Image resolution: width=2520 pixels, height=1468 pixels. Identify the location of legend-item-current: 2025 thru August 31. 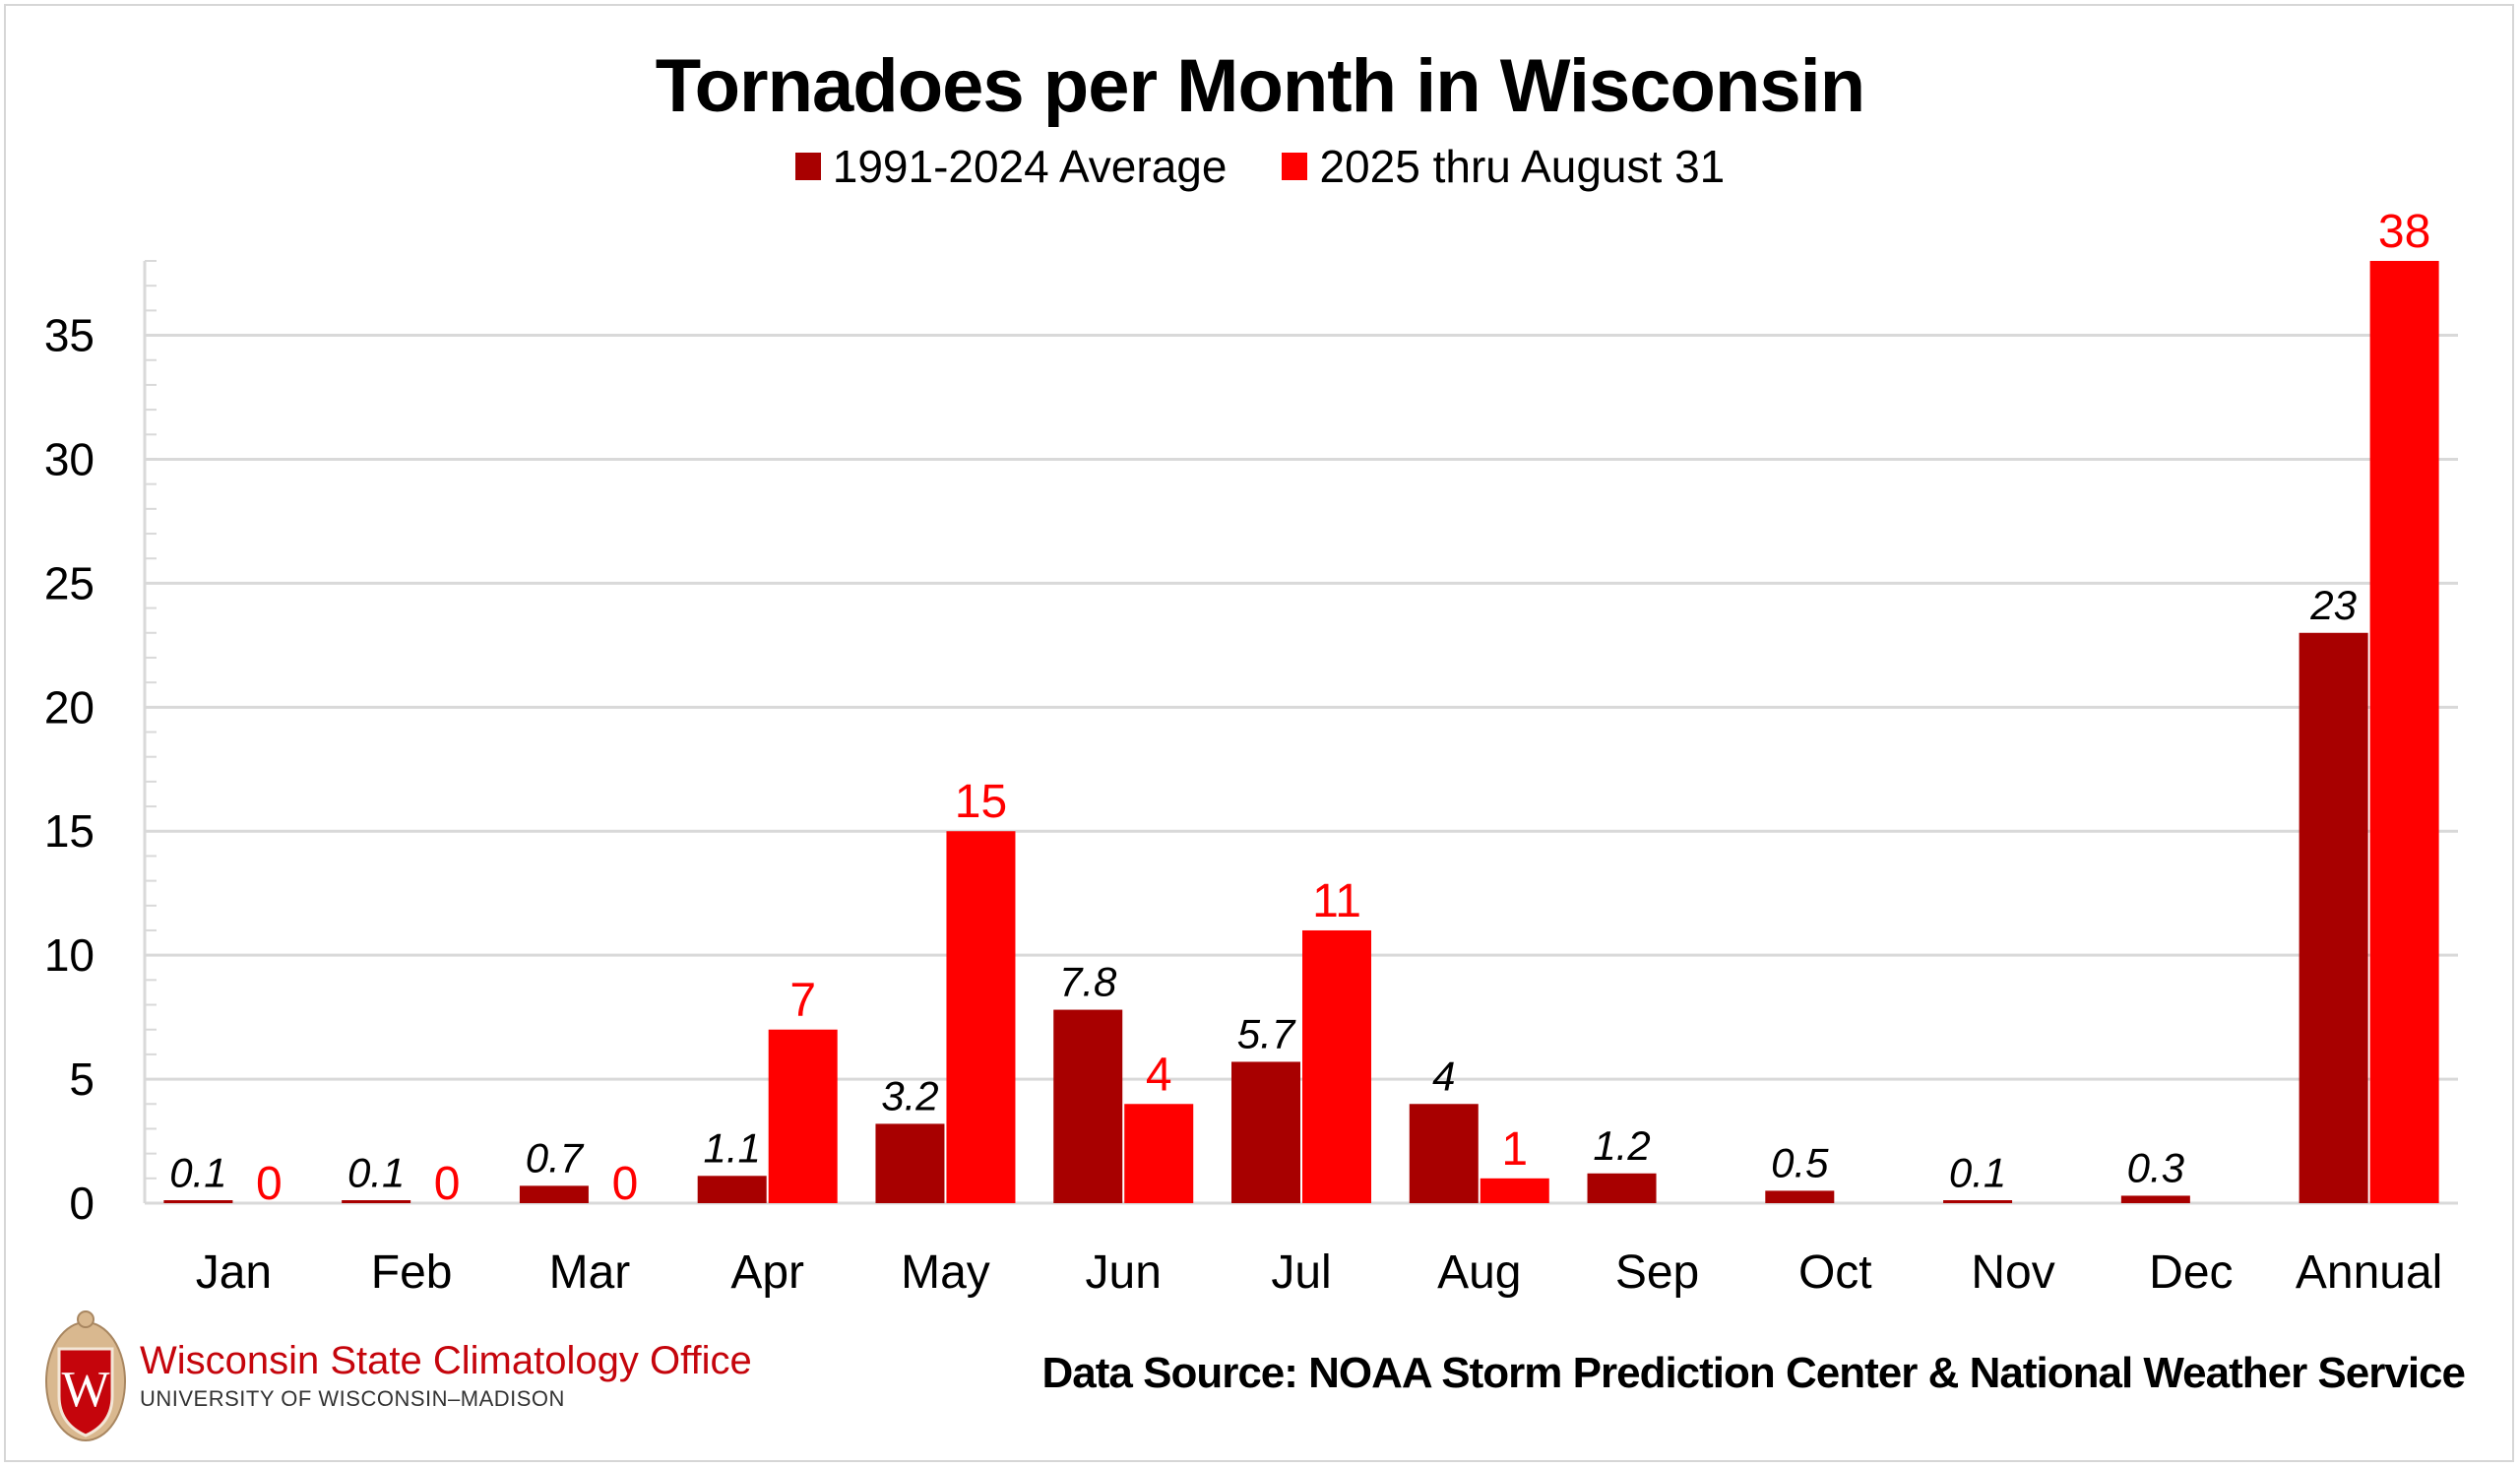
(1503, 167).